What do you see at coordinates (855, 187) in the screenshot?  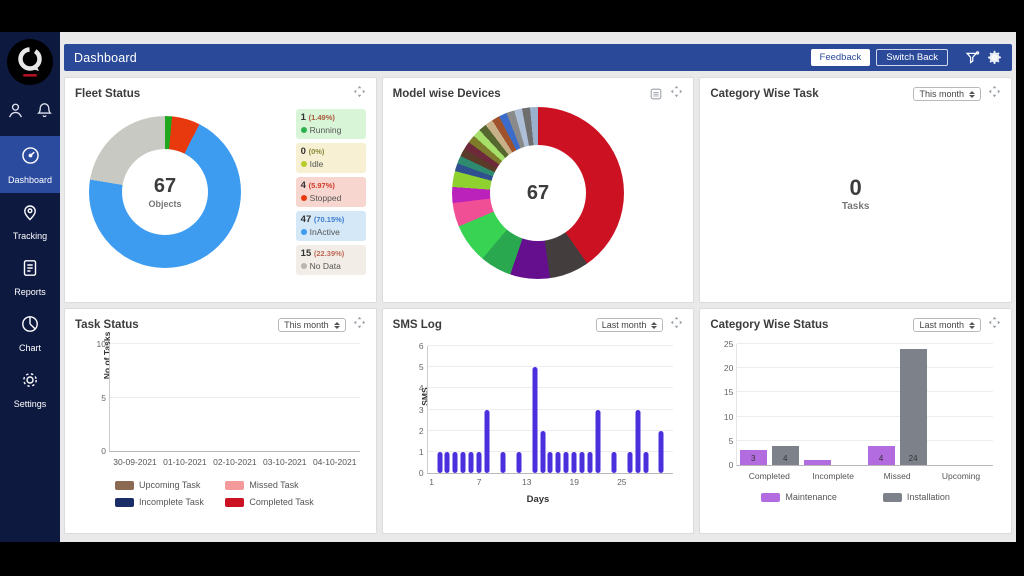 I see `task-count: 0` at bounding box center [855, 187].